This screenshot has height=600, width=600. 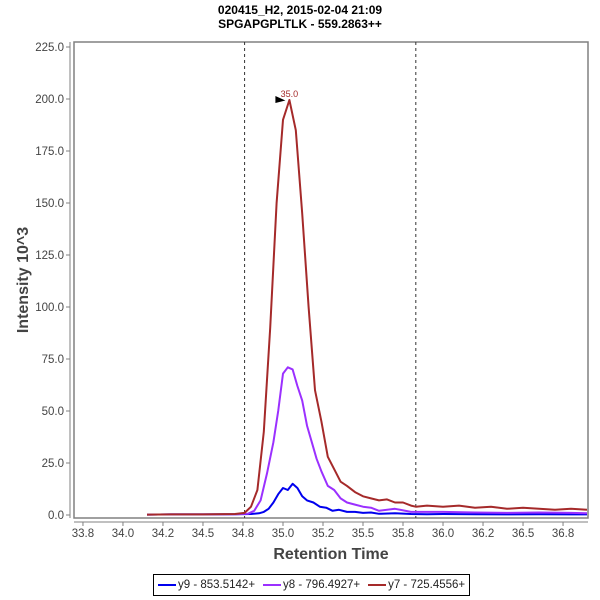 I want to click on y-axis-title: Intensity 10^3, so click(x=23, y=280).